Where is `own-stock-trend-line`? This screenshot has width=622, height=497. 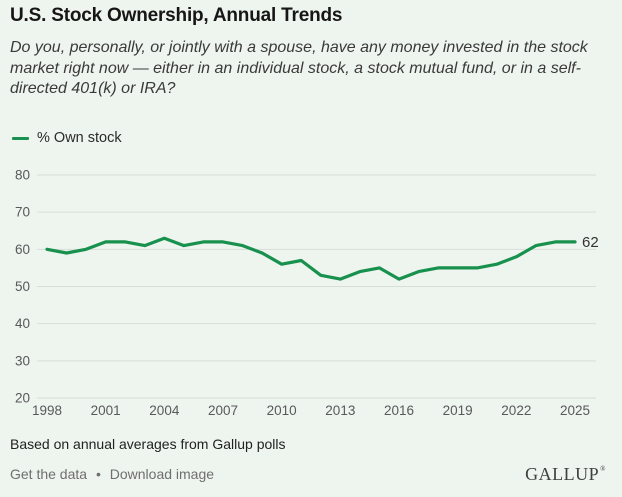
own-stock-trend-line is located at coordinates (311, 258).